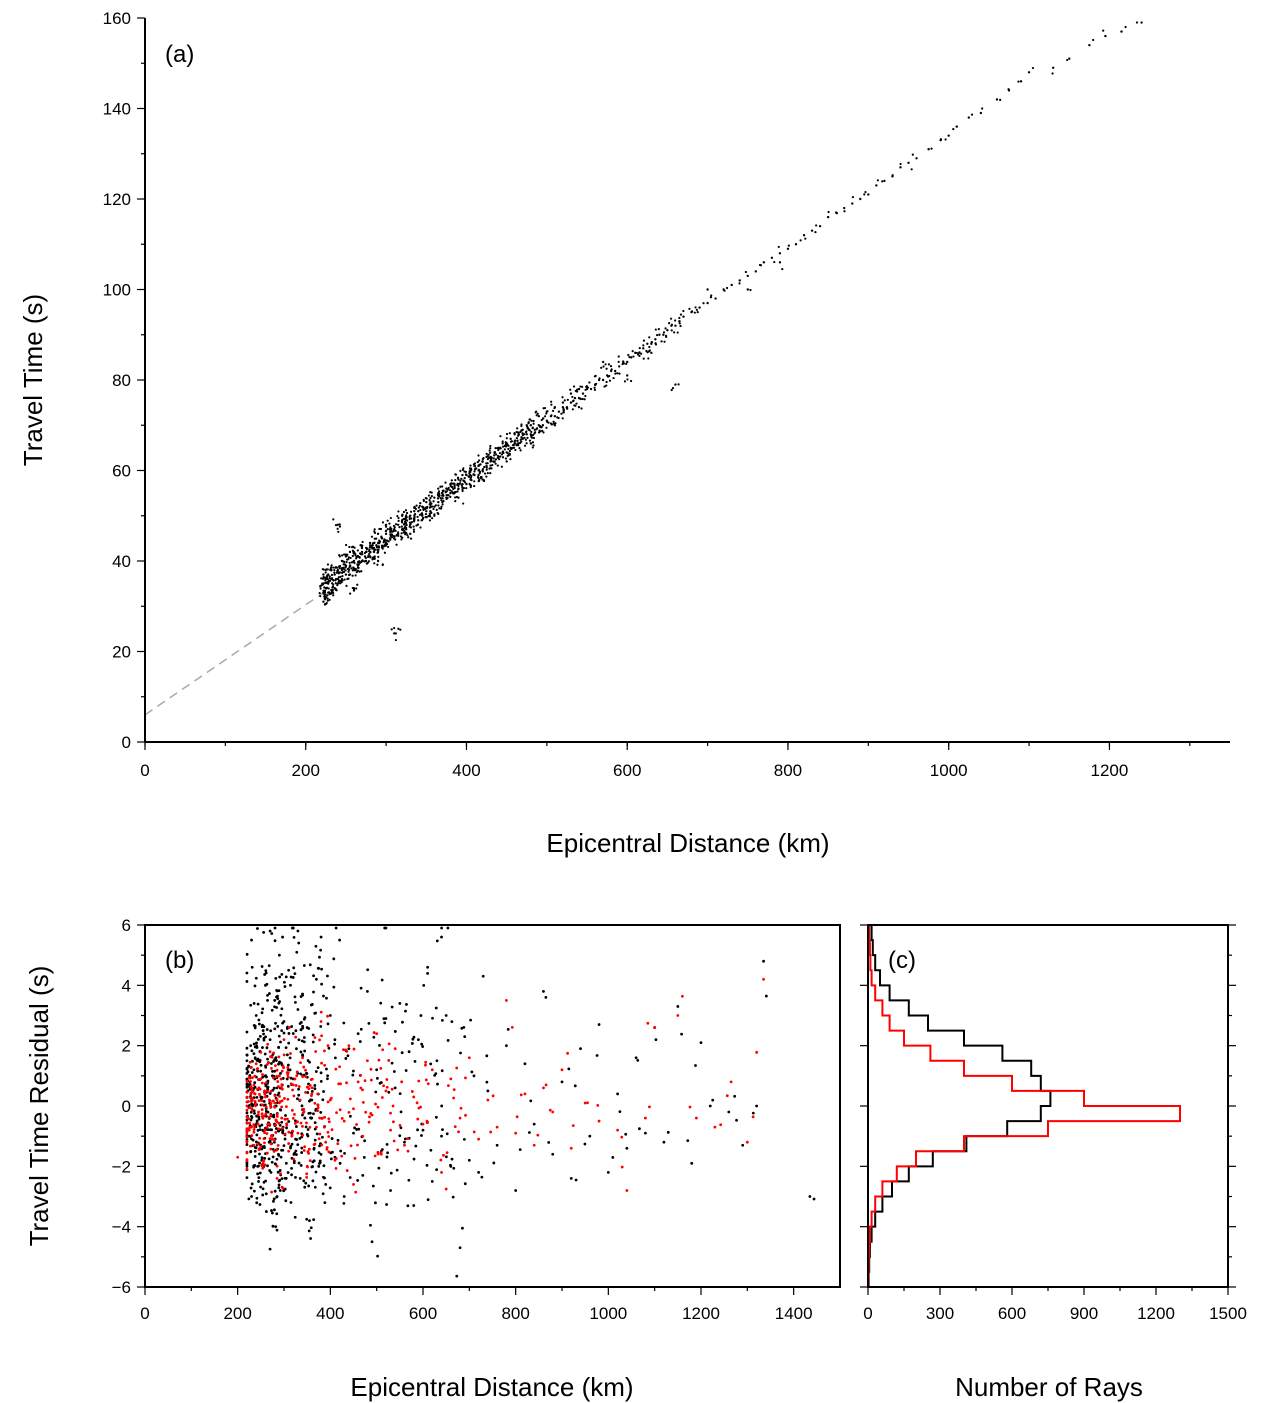  I want to click on panel-c-x-tick-label: 1500, so click(1228, 1313).